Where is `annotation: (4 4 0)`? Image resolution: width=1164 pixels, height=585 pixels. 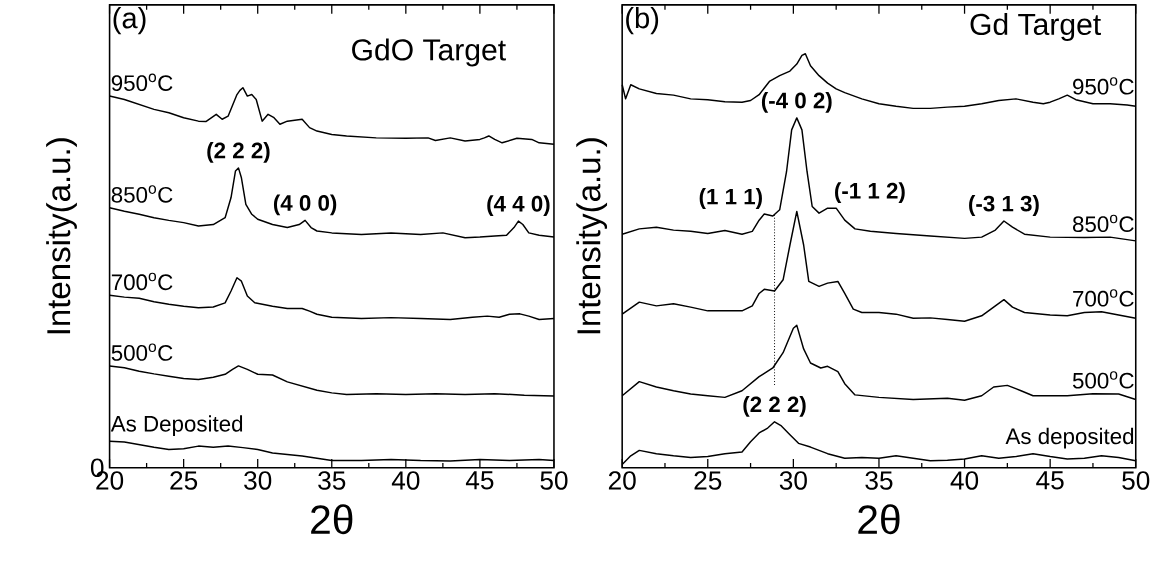
annotation: (4 4 0) is located at coordinates (518, 206).